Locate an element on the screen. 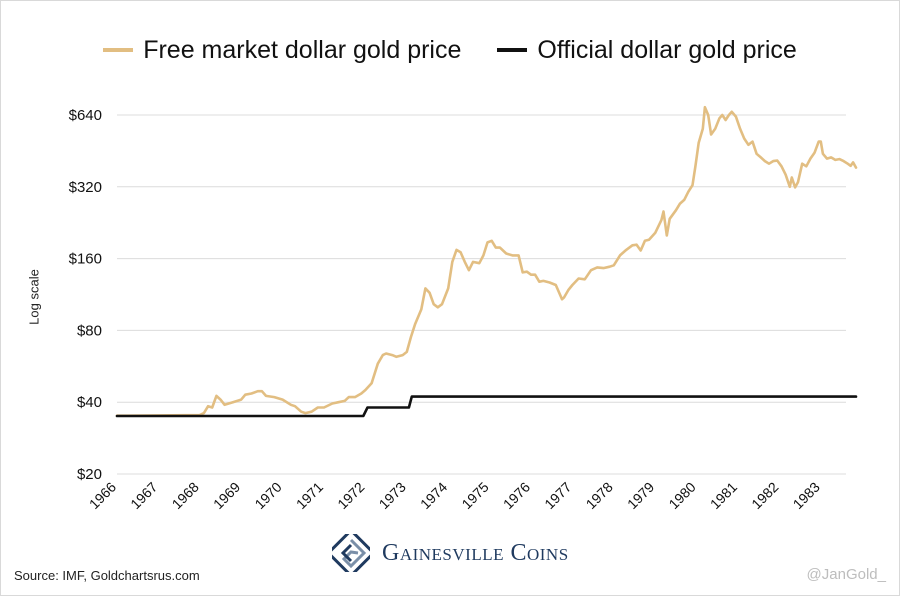 The image size is (900, 596). legend-item-free-market: Free market dollar gold price is located at coordinates (282, 50).